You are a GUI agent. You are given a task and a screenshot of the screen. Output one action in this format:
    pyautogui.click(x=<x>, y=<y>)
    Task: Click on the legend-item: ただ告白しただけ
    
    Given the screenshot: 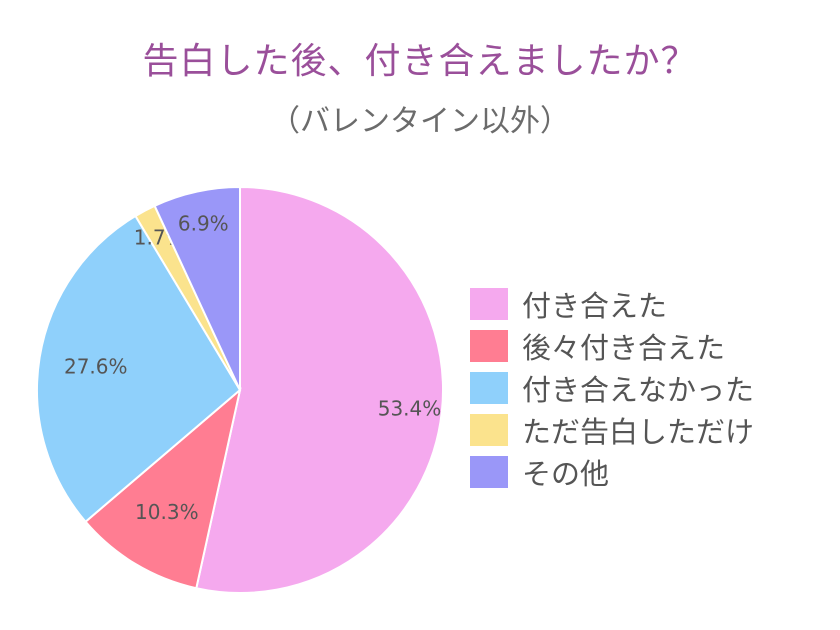 What is the action you would take?
    pyautogui.click(x=612, y=430)
    